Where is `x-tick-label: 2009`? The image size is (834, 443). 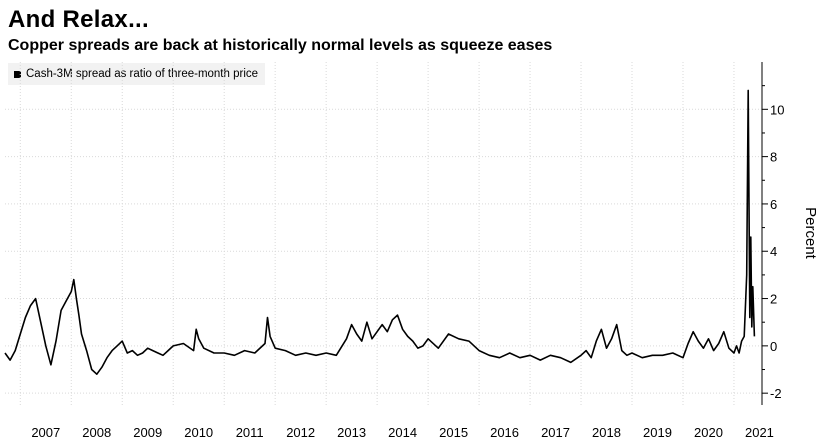
x-tick-label: 2009 is located at coordinates (147, 432).